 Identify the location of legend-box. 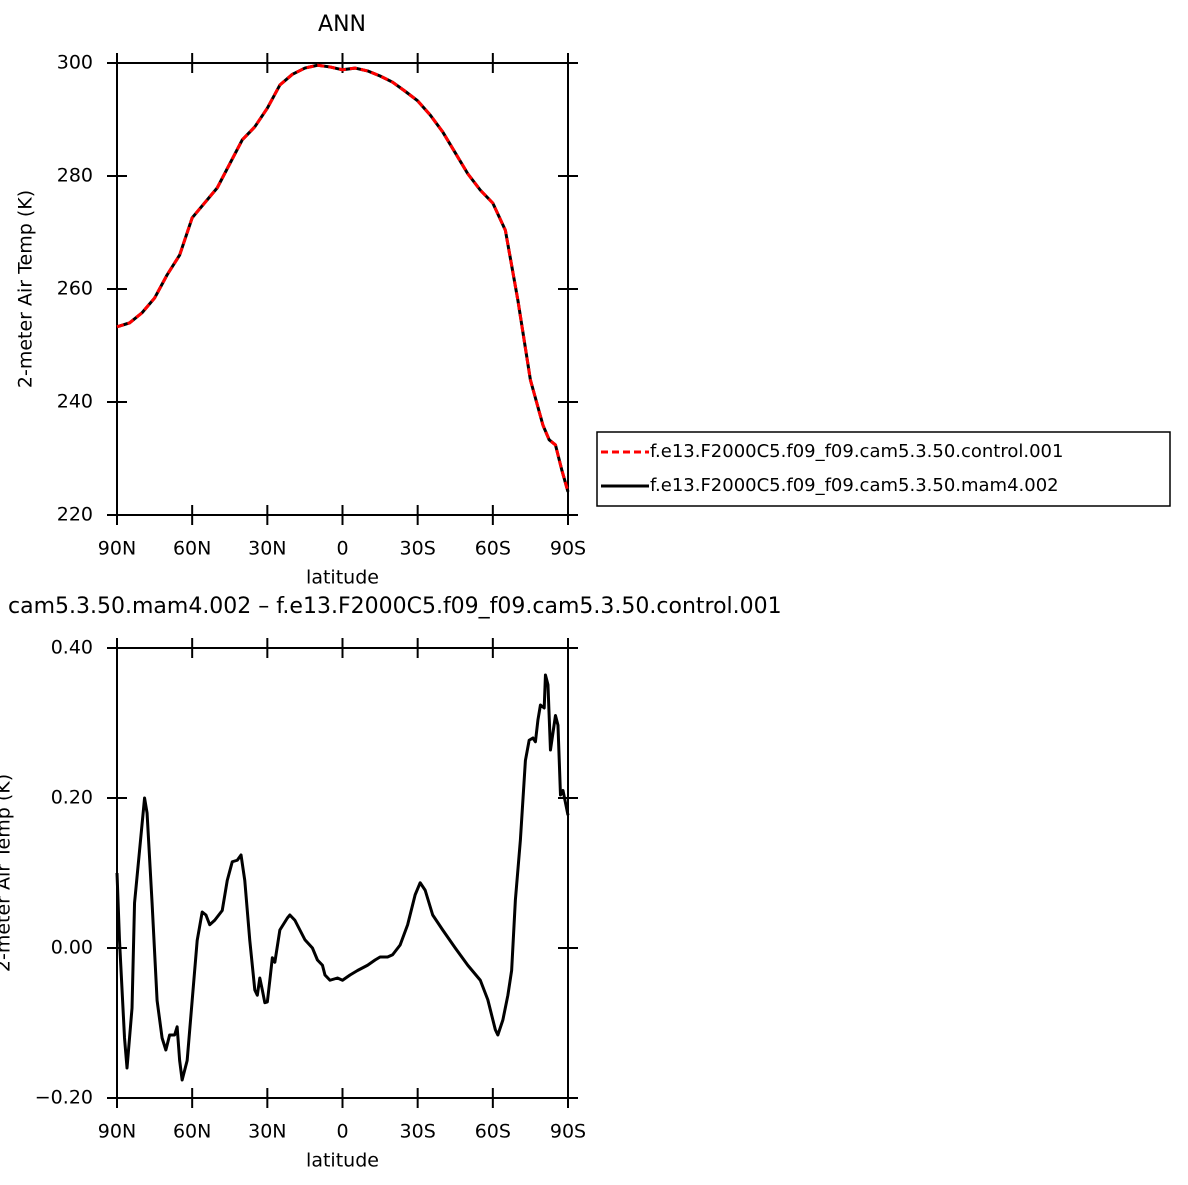
(883, 469).